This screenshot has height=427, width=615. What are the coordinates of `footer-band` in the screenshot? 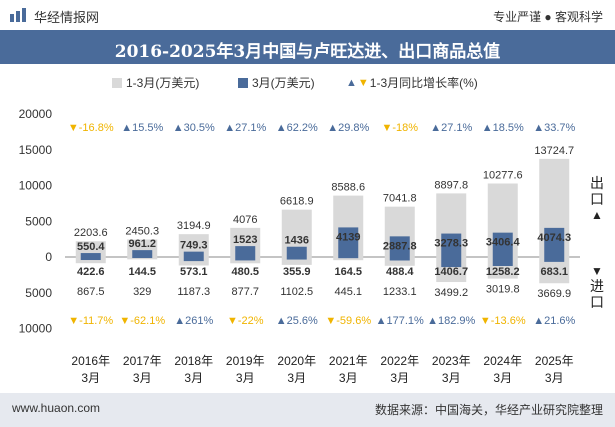 It's located at (307, 410).